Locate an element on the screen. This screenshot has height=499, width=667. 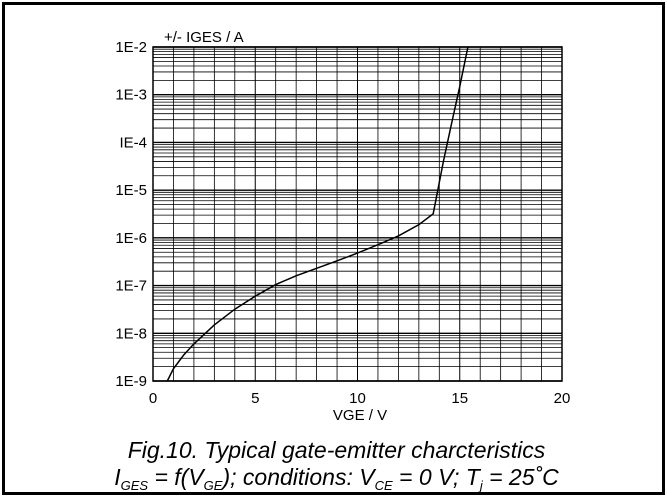
x-tick-label: 5 is located at coordinates (255, 398).